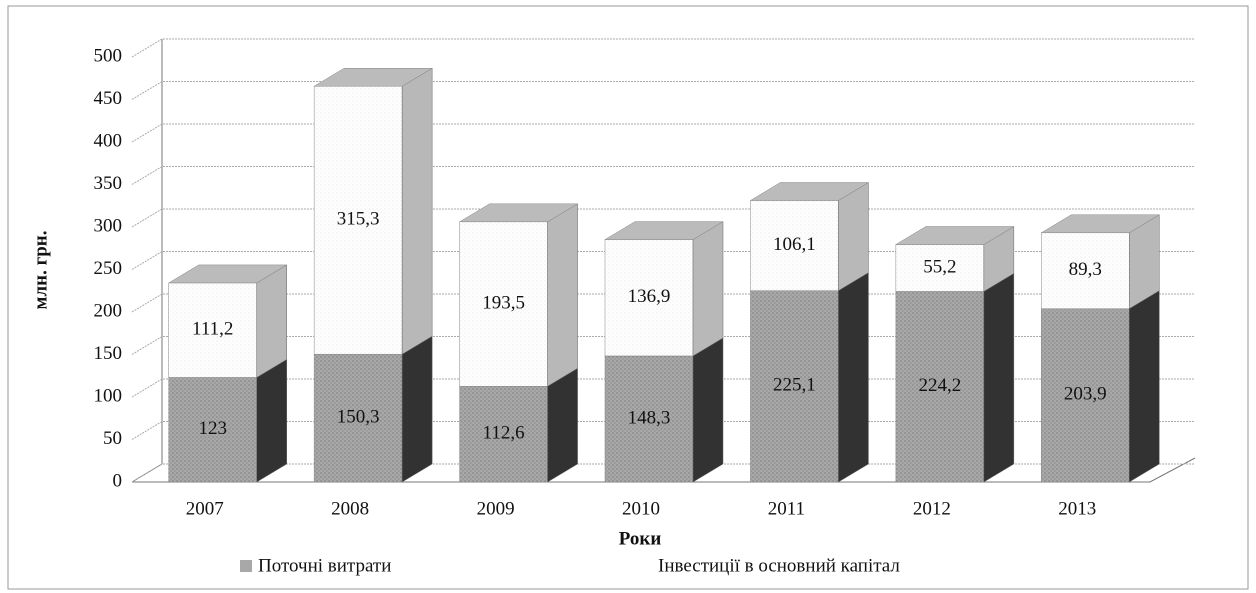  Describe the element at coordinates (108, 98) in the screenshot. I see `y-tick-label: 450` at that location.